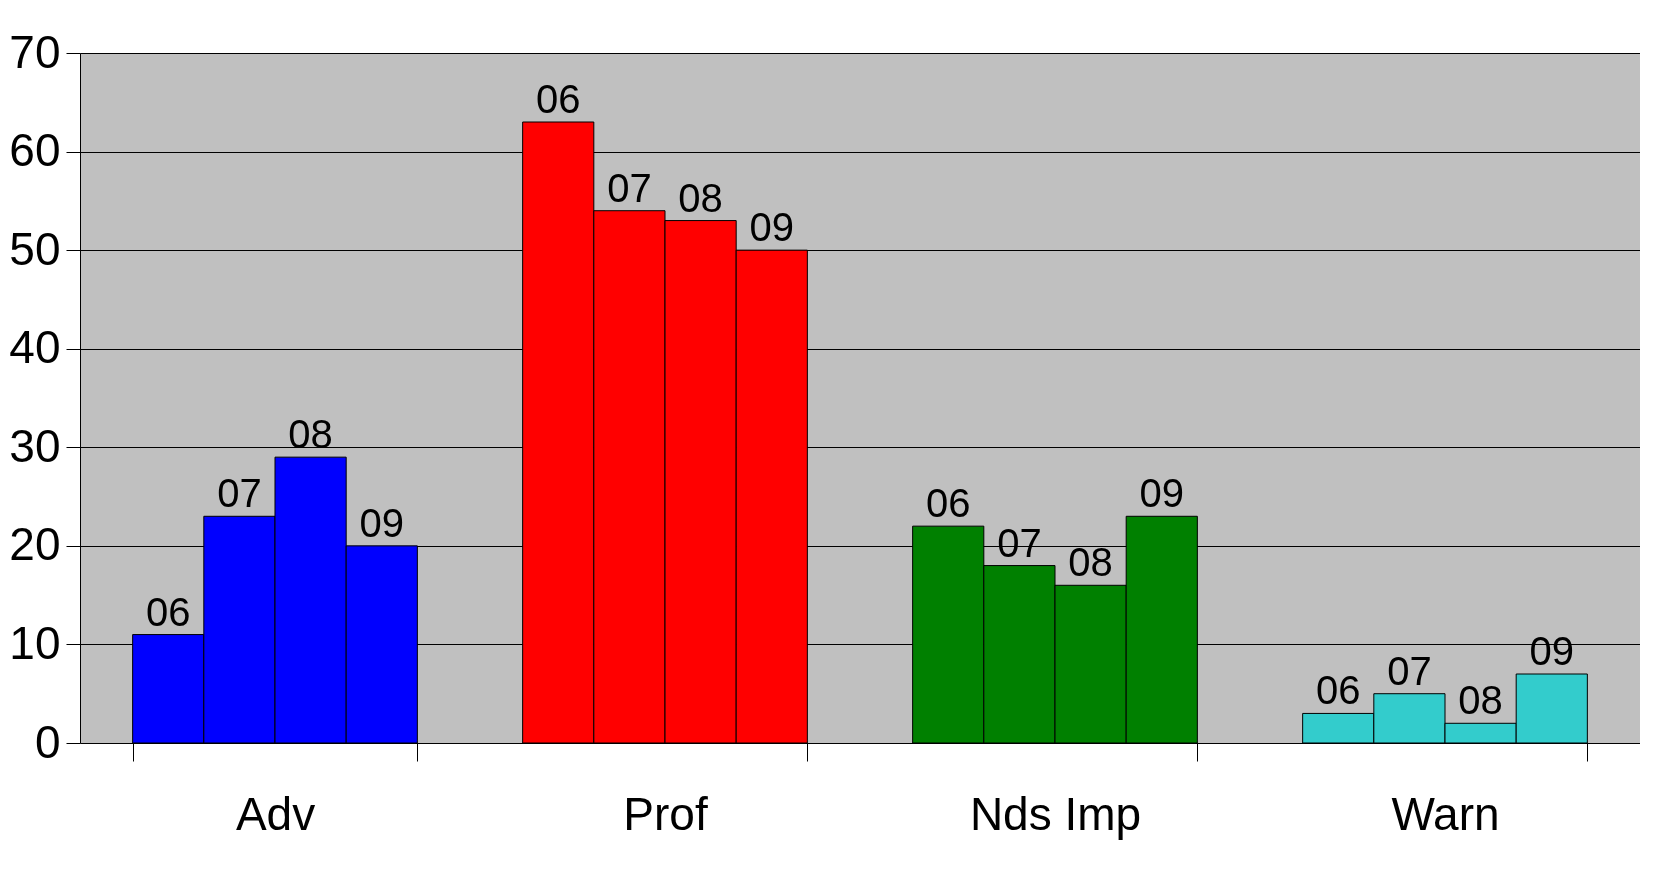 Image resolution: width=1679 pixels, height=870 pixels. What do you see at coordinates (382, 522) in the screenshot?
I see `series-label: 09` at bounding box center [382, 522].